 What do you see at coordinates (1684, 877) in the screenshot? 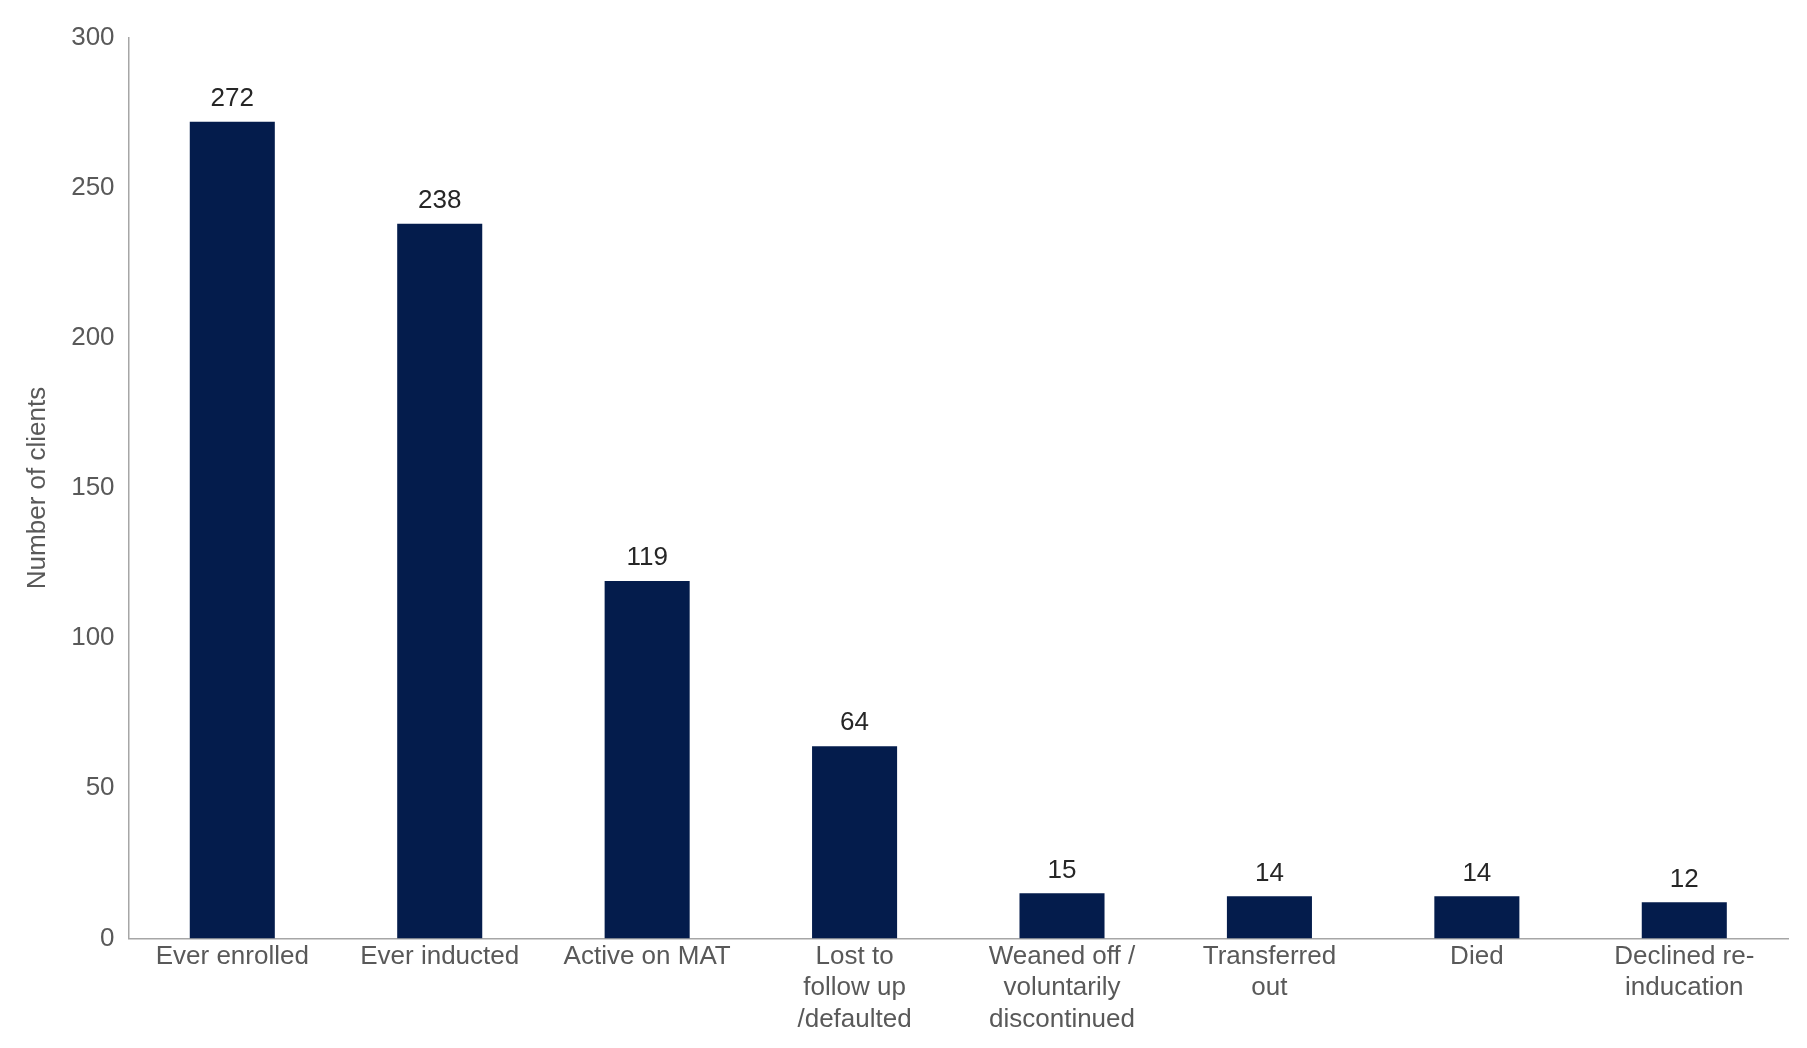
I see `data-label: 12` at bounding box center [1684, 877].